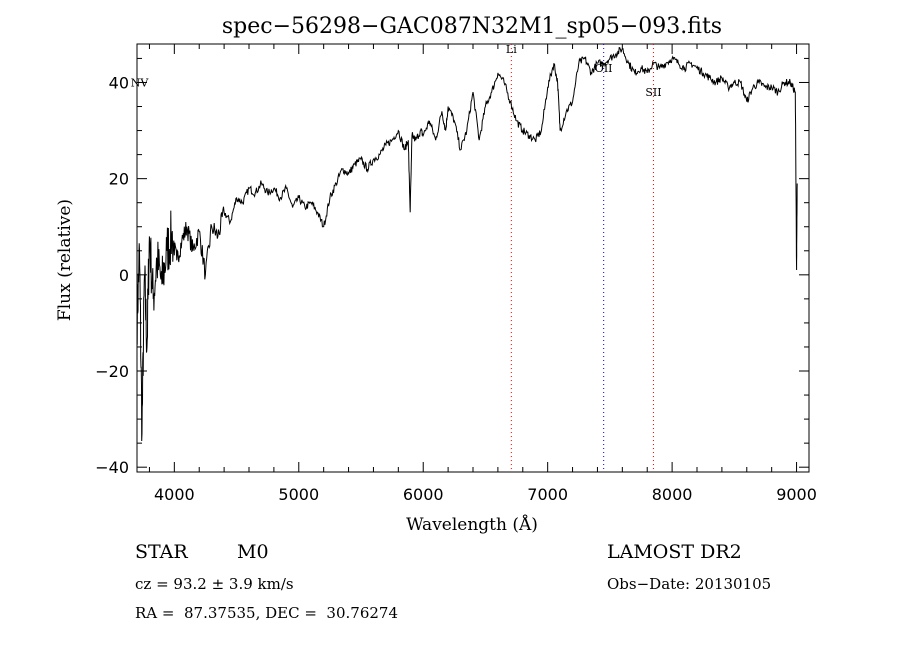 The image size is (900, 650). What do you see at coordinates (511, 49) in the screenshot?
I see `annotation-li: Li` at bounding box center [511, 49].